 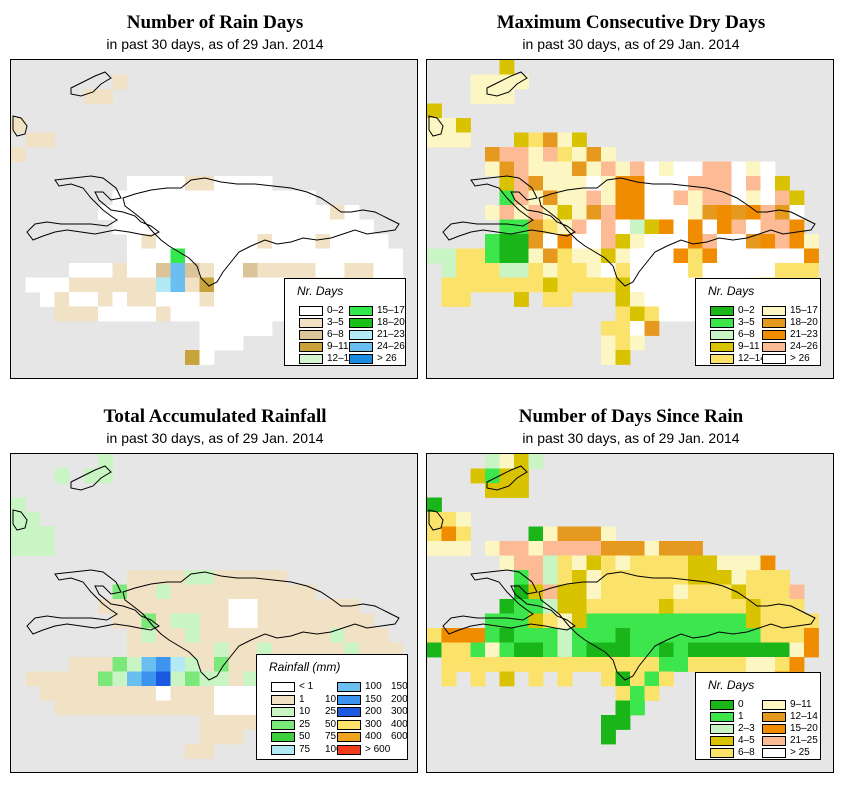 What do you see at coordinates (391, 310) in the screenshot?
I see `legend-label: 15–17` at bounding box center [391, 310].